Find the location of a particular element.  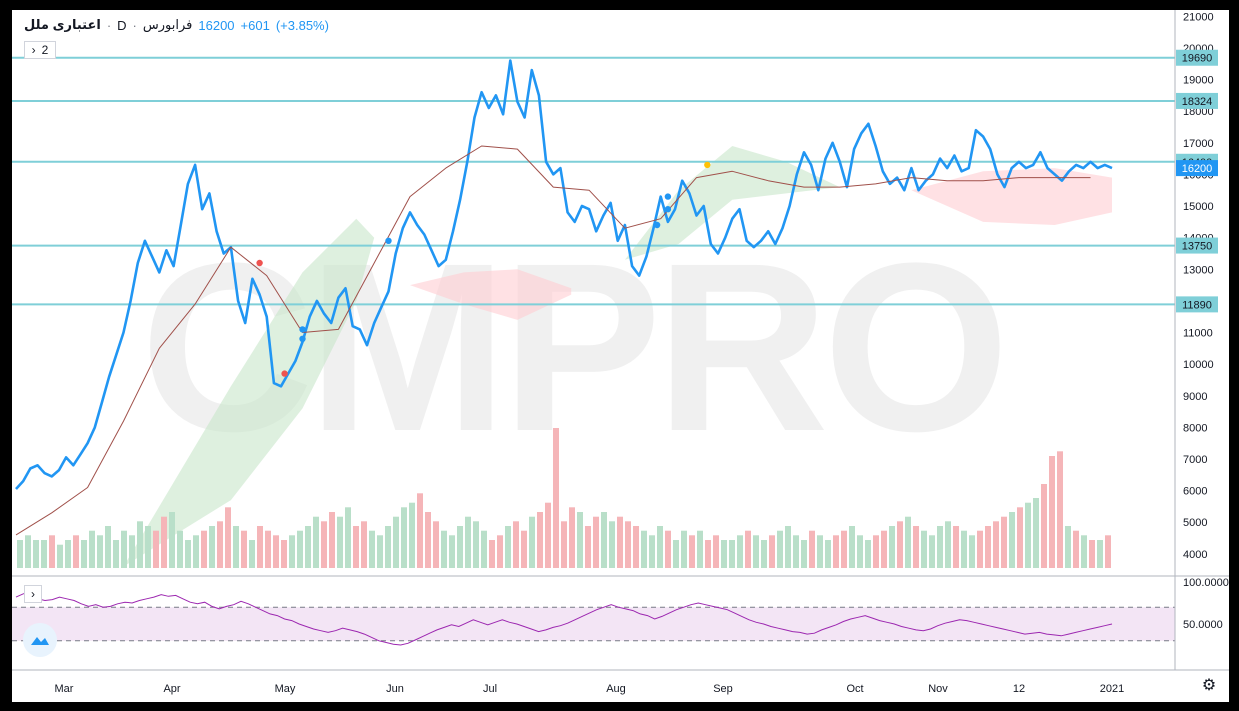

price-tick-label: 8000 is located at coordinates (1195, 428).